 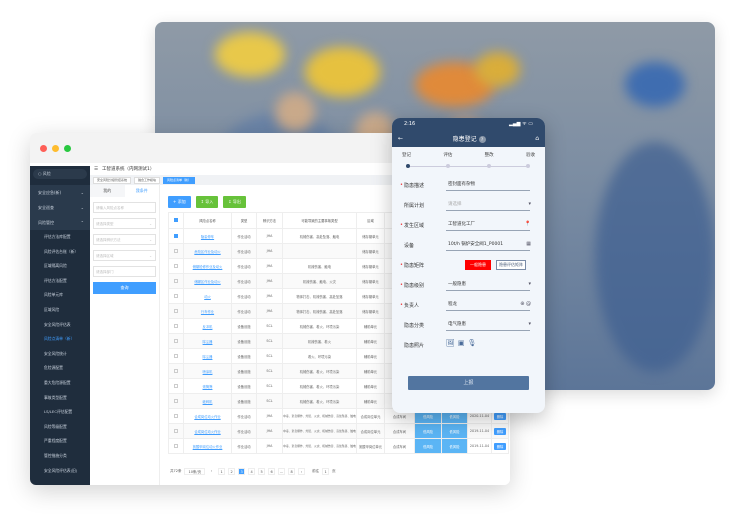 I want to click on sidebar-item: 危险源配置, so click(x=53, y=368).